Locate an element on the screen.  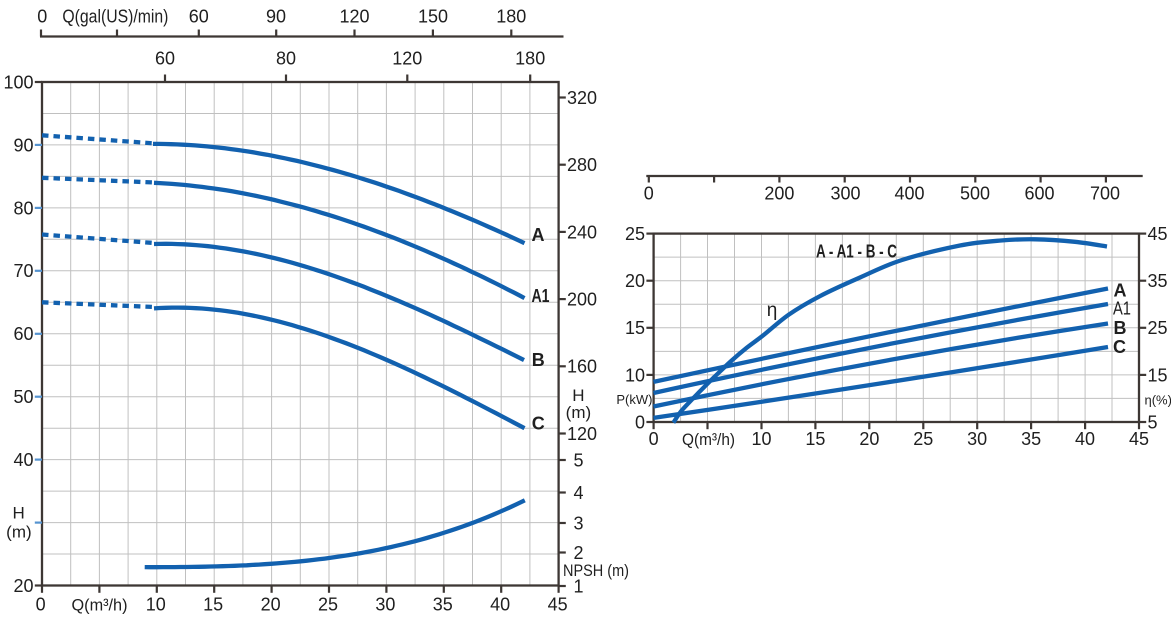
svg-text: η is located at coordinates (772, 310).